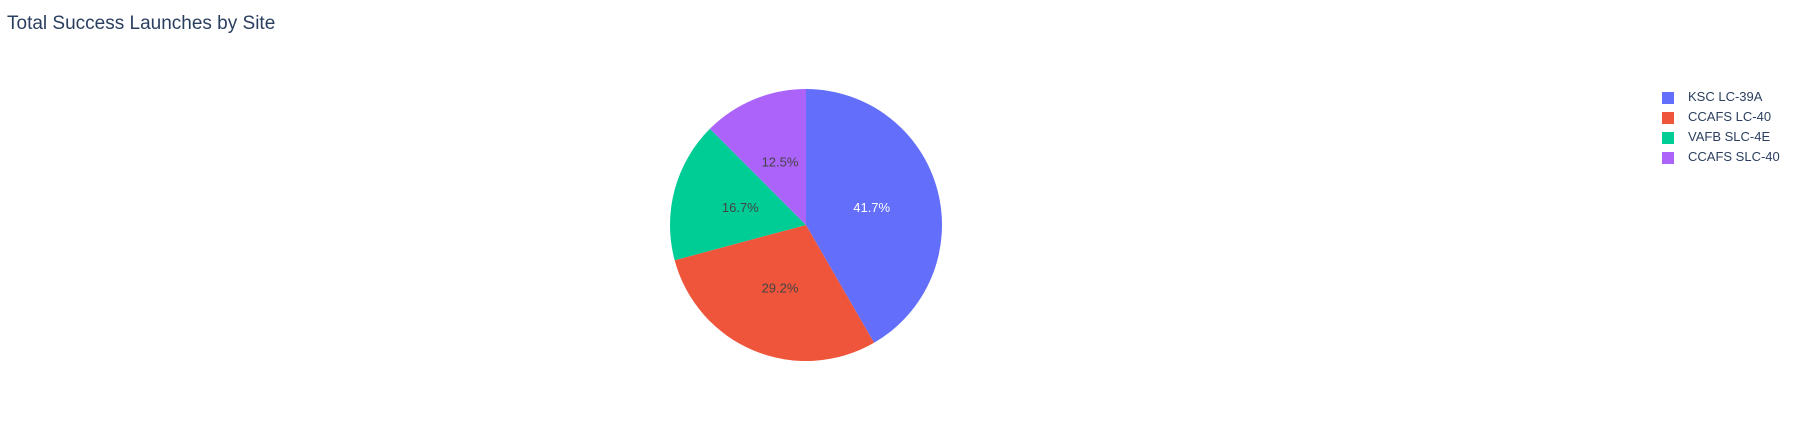 This screenshot has width=1794, height=447. Describe the element at coordinates (780, 287) in the screenshot. I see `slice-percent-label: 29.2%` at that location.